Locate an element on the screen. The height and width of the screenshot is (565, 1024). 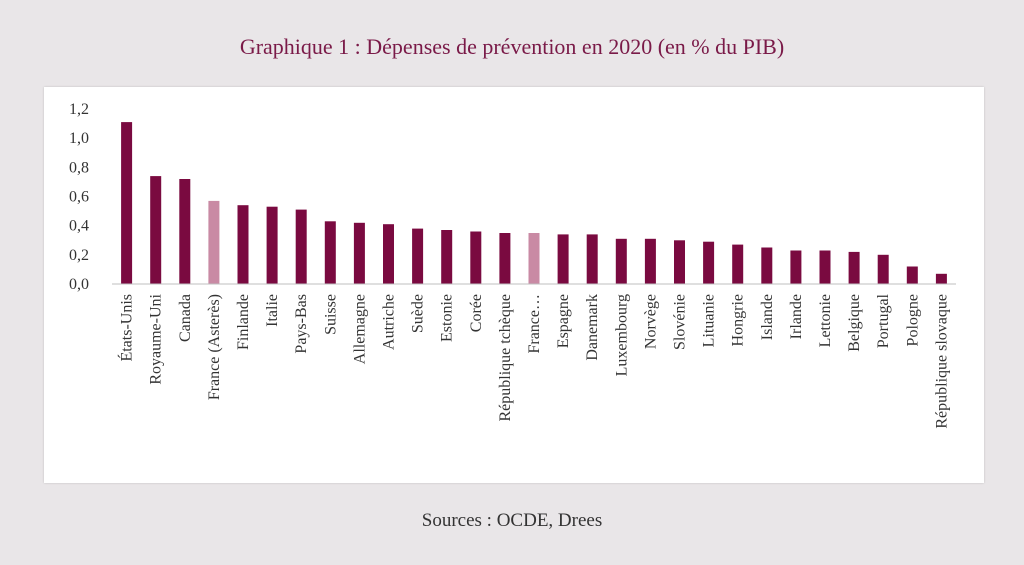
category-label: Espagne is located at coordinates (563, 321).